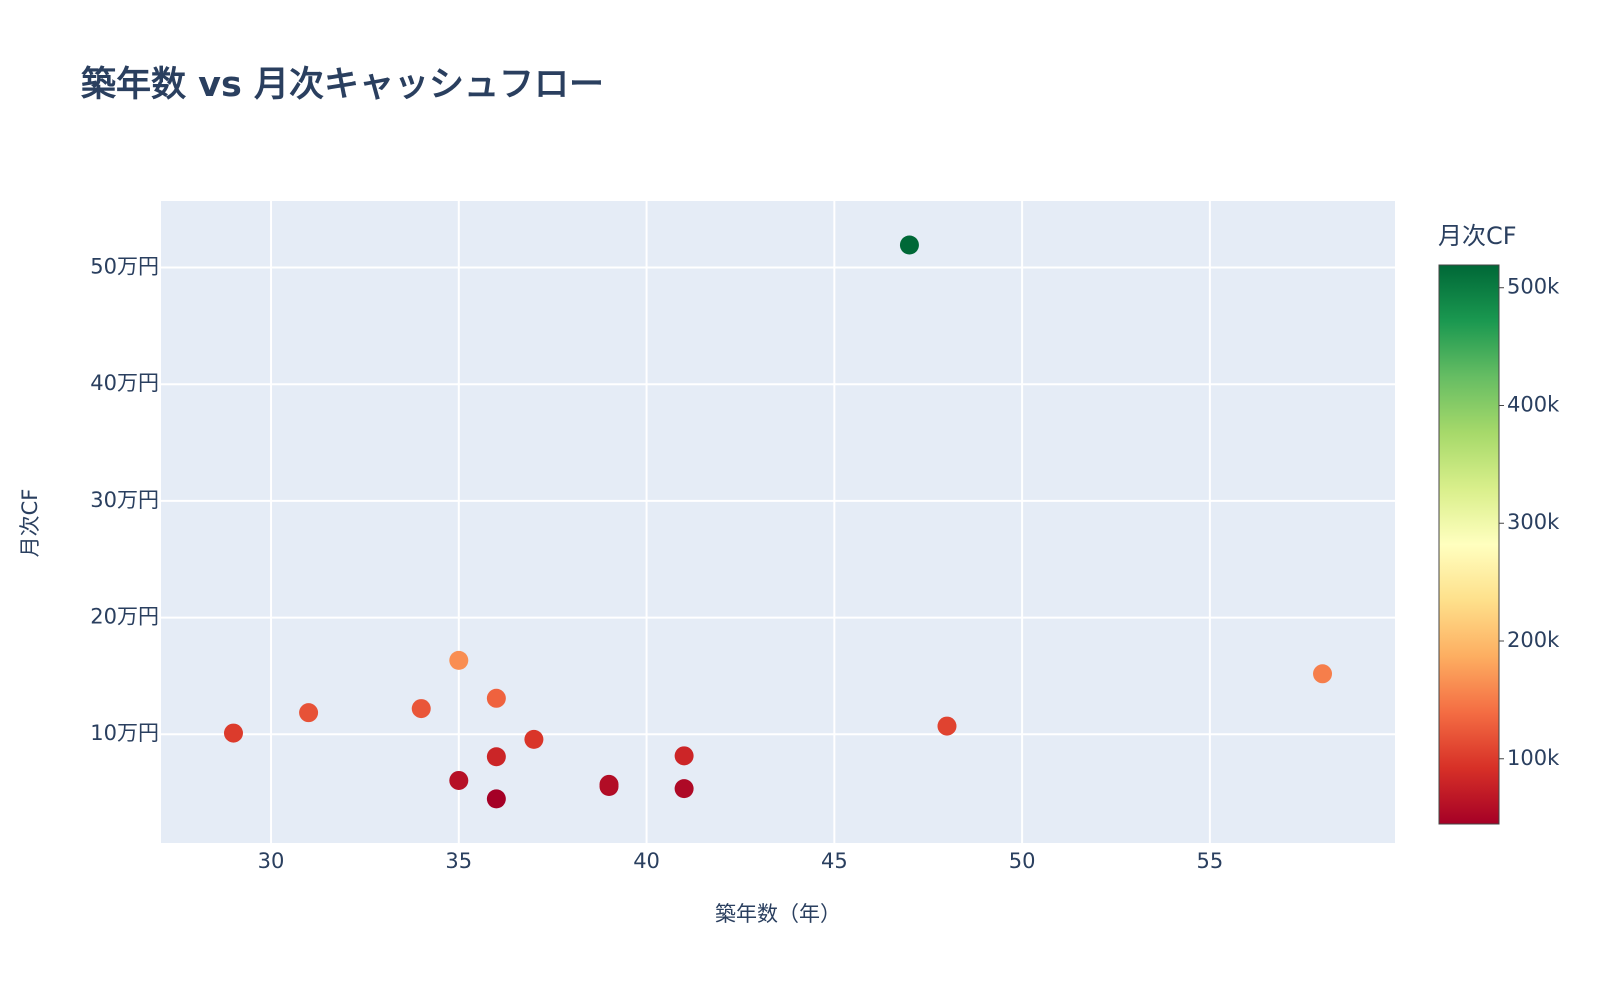 This screenshot has width=1600, height=1000. Describe the element at coordinates (834, 861) in the screenshot. I see `x-tick-label: 45` at that location.